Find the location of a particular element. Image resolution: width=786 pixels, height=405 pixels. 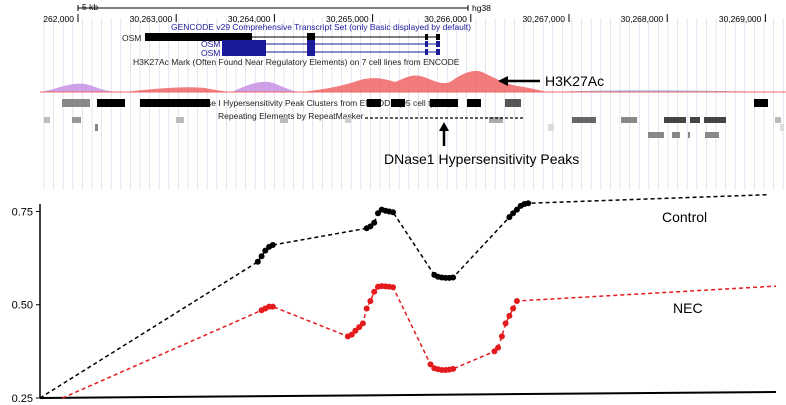

annotation-dnase-label: DNase1 Hypersensitivity Peaks is located at coordinates (481, 159).